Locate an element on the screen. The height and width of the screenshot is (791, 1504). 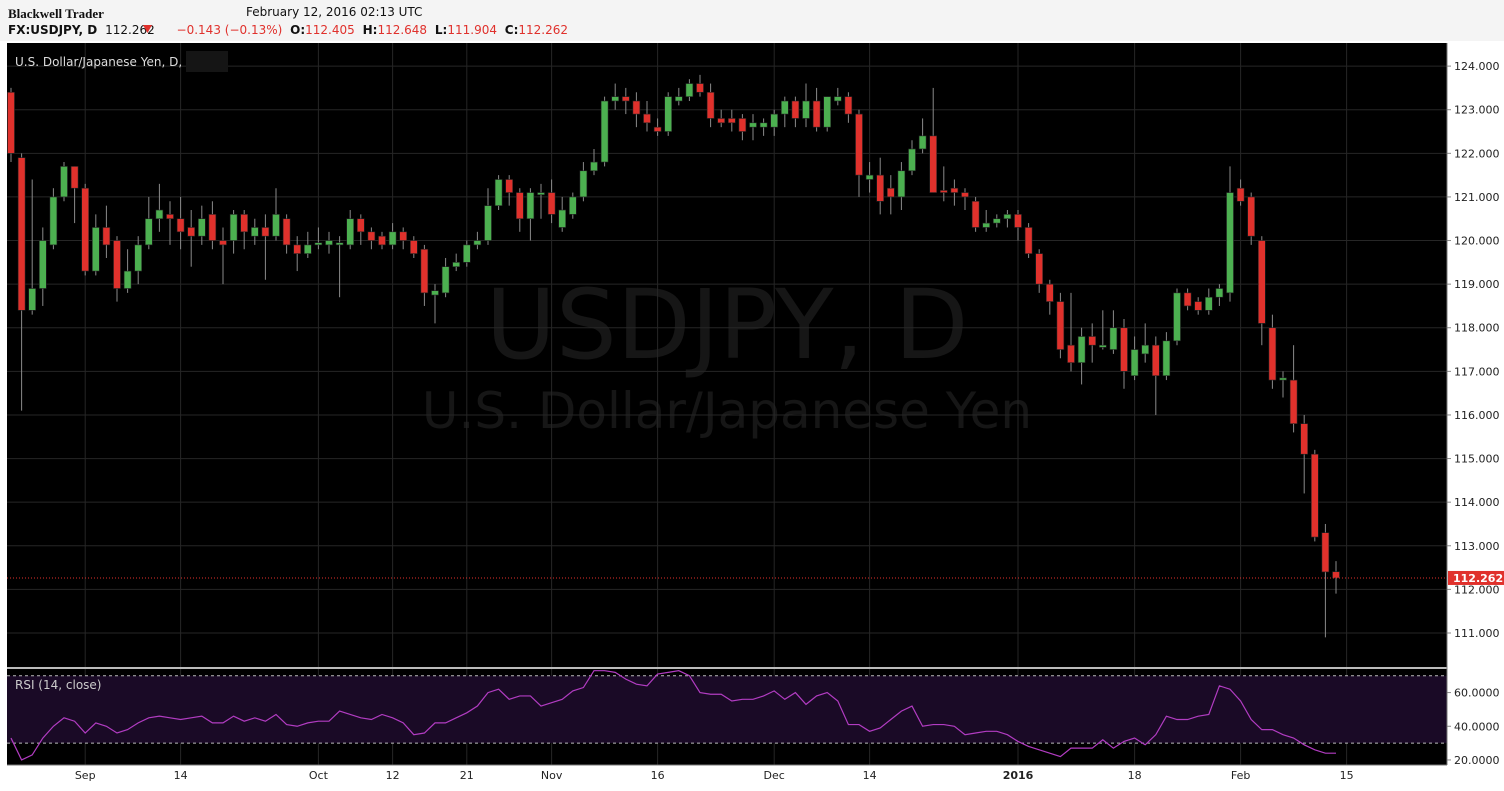
rsi-legend: RSI (14, close) is located at coordinates (58, 685).